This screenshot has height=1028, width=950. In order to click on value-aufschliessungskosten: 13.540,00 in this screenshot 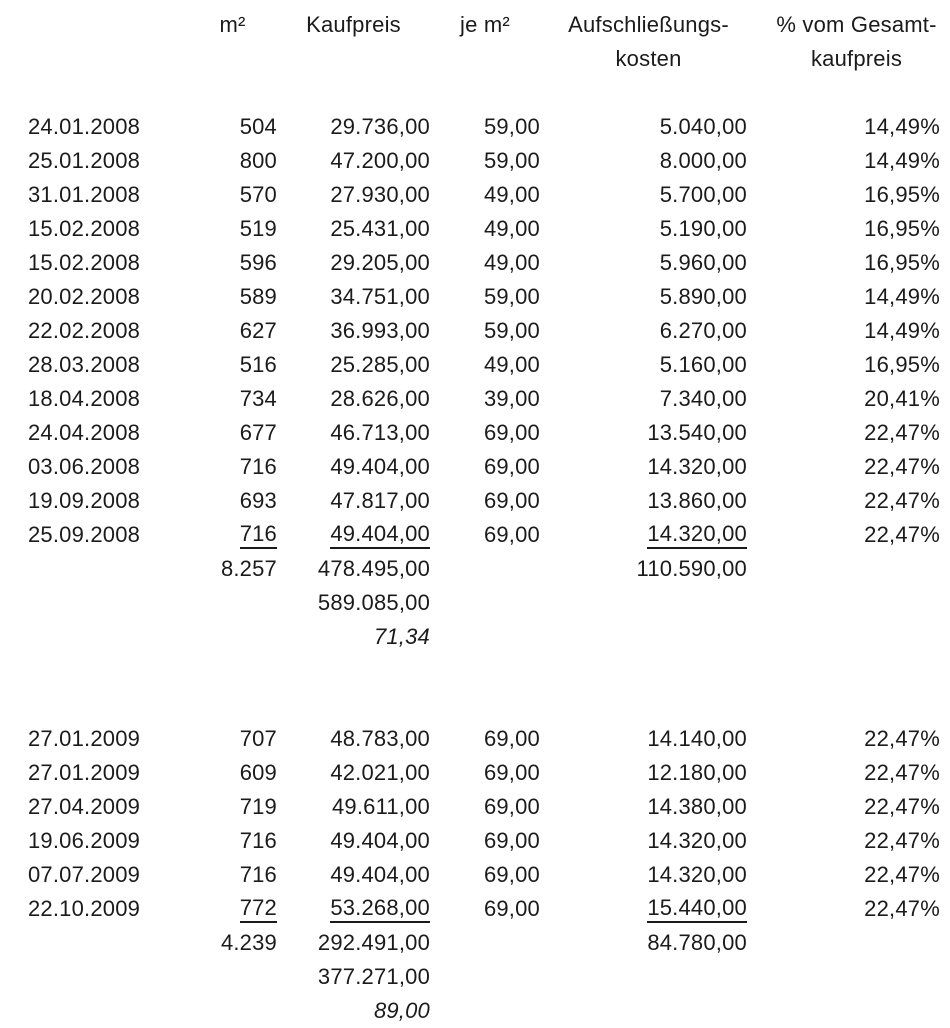, I will do `click(697, 432)`.